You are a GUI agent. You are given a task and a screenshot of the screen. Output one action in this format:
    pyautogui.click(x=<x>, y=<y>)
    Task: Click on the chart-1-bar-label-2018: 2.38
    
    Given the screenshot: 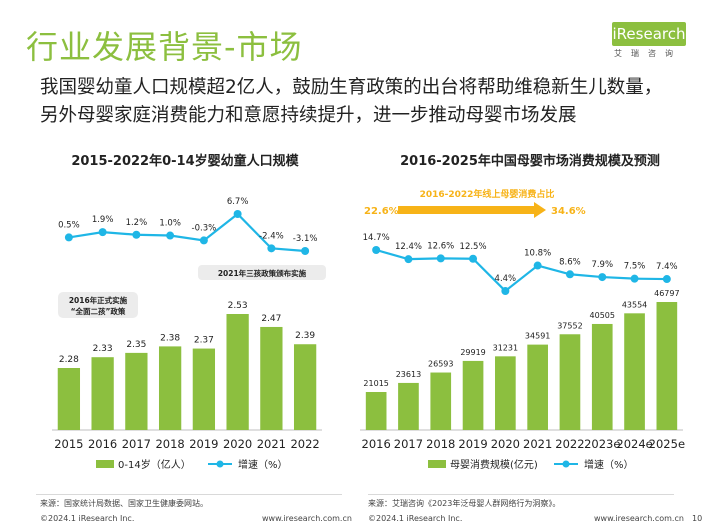 What is the action you would take?
    pyautogui.click(x=170, y=338)
    